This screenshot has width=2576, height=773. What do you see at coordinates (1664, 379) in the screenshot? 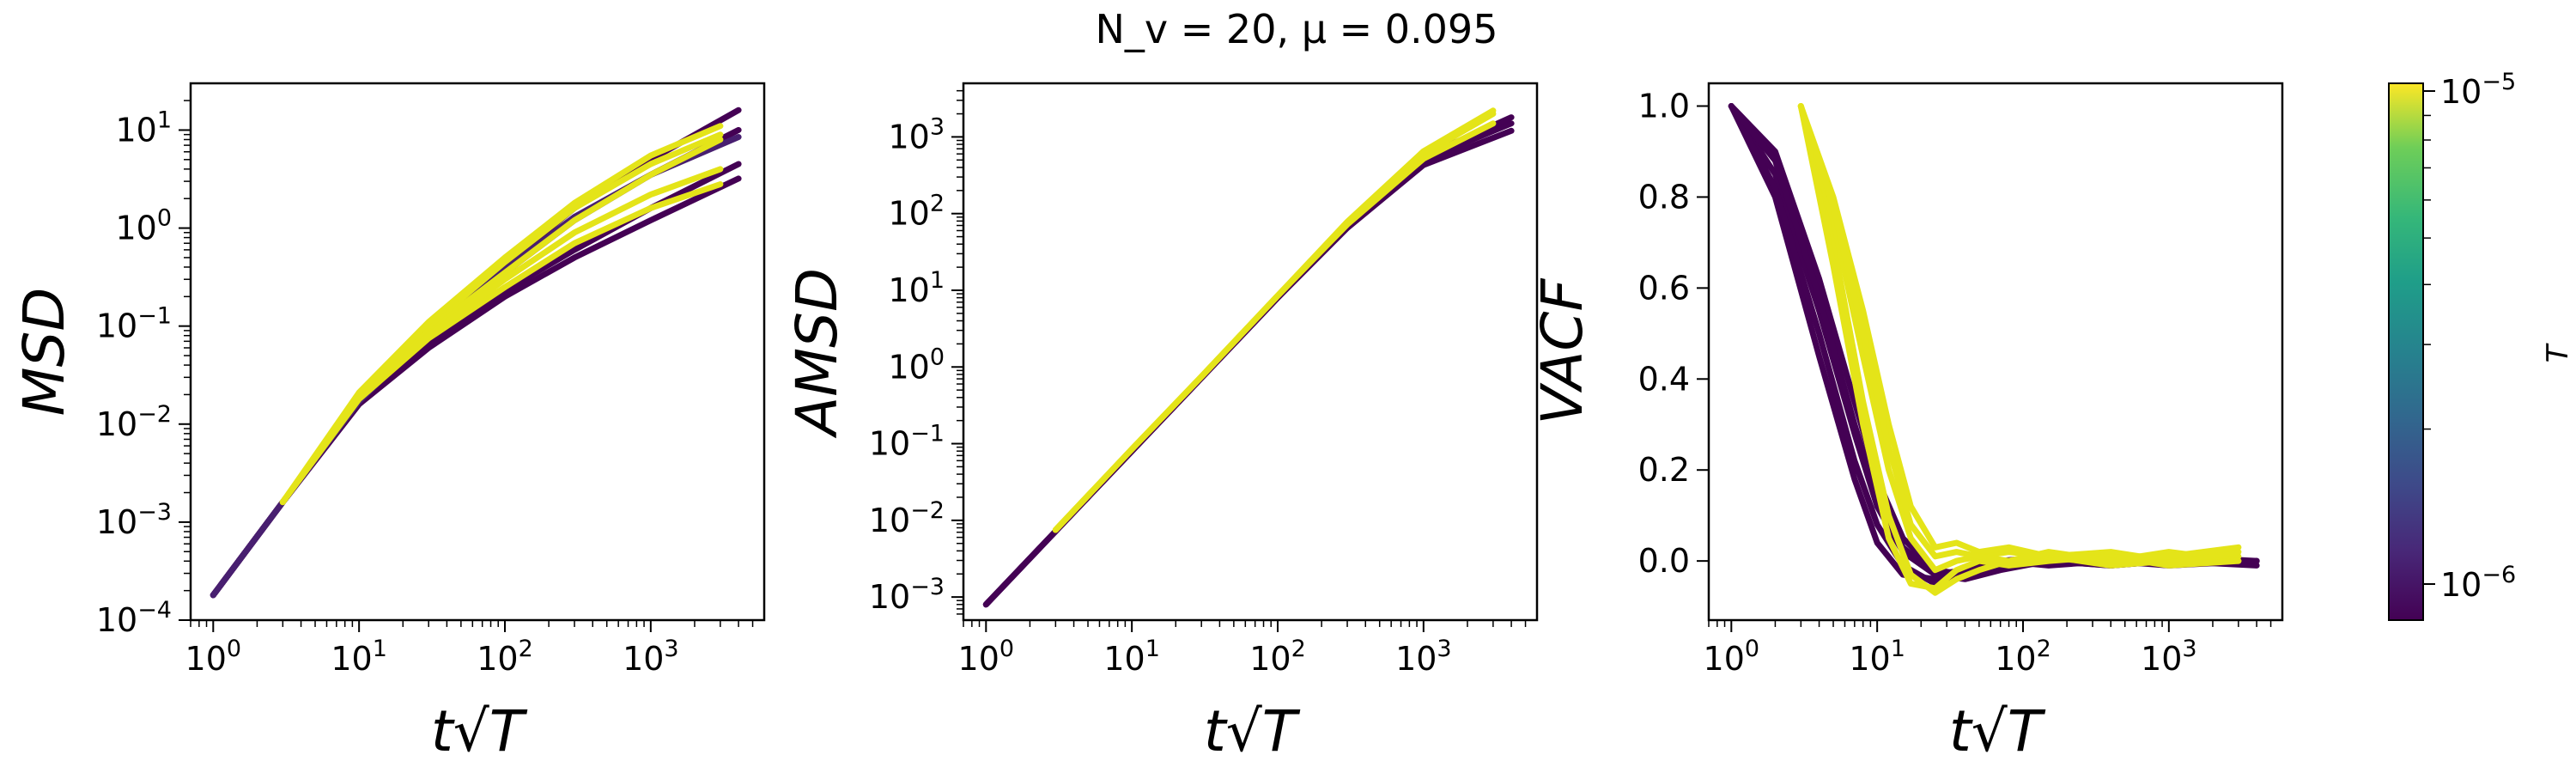
I see `y-tick-label: 0.4` at bounding box center [1664, 379].